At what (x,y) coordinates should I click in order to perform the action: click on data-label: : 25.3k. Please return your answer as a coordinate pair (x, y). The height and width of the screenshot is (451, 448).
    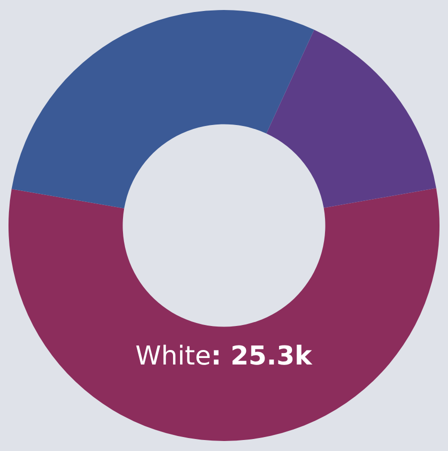
    Looking at the image, I should click on (262, 357).